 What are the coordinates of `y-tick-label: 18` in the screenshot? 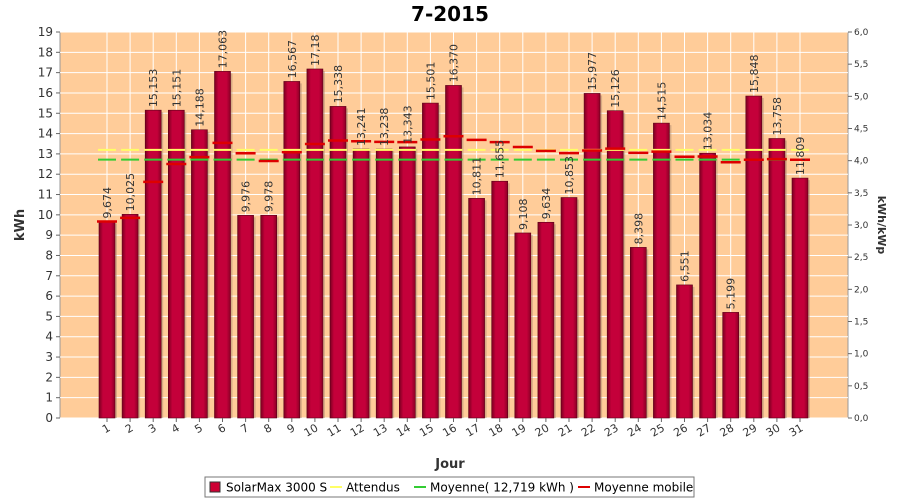 It's located at (45, 52).